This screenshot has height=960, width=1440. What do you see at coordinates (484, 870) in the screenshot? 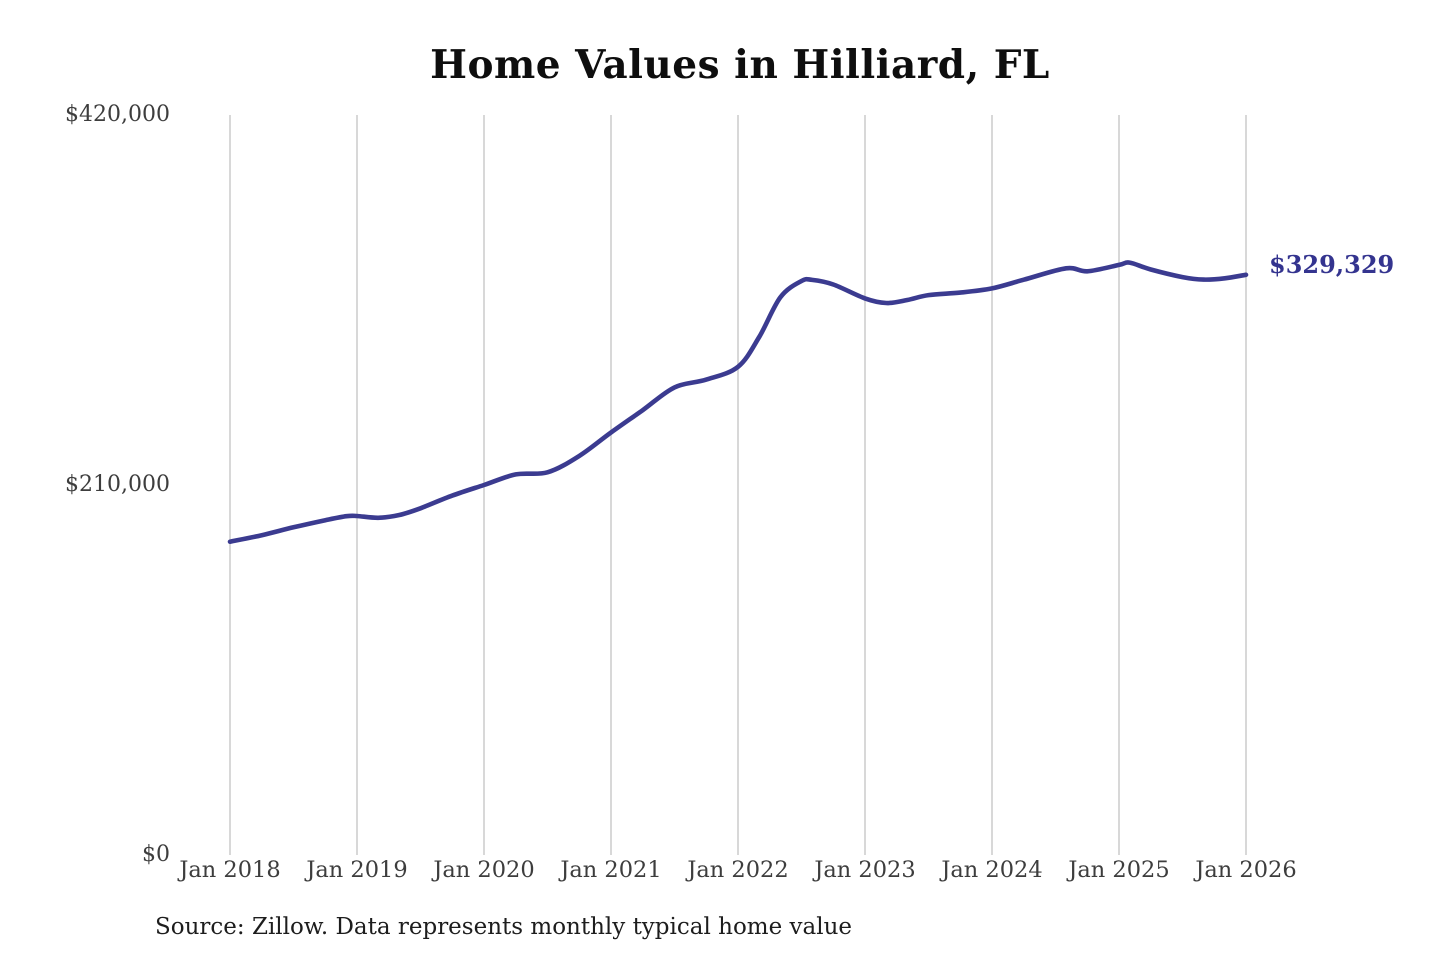
I see `x-axis-tick-label: Jan 2020` at bounding box center [484, 870].